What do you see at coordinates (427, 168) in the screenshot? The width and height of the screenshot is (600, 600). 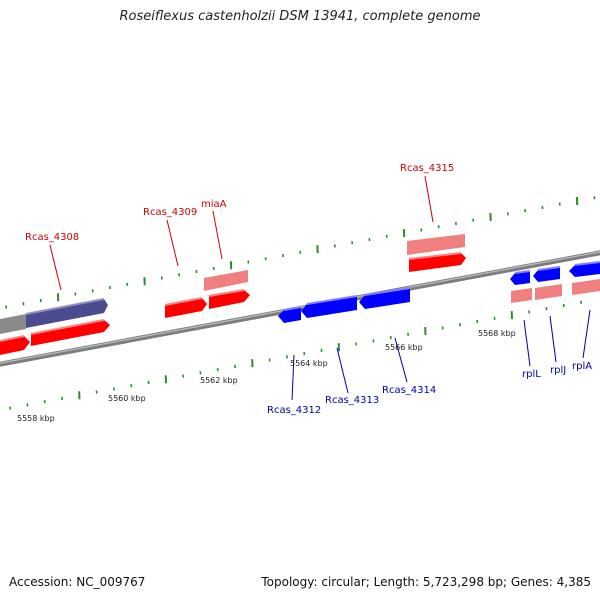 I see `gene-label-rcas-4315: Rcas_4315` at bounding box center [427, 168].